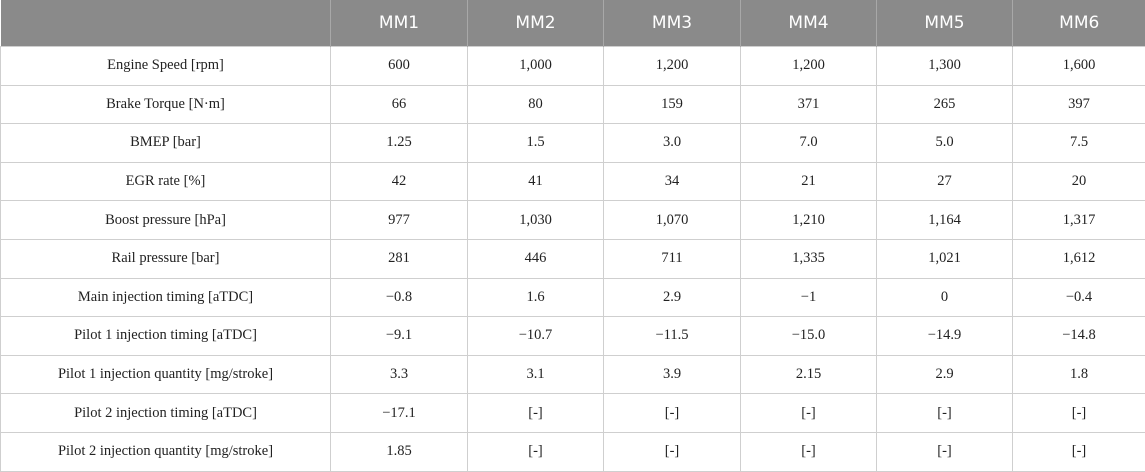 Image resolution: width=1145 pixels, height=472 pixels. I want to click on row-label: Rail pressure [bar], so click(165, 258).